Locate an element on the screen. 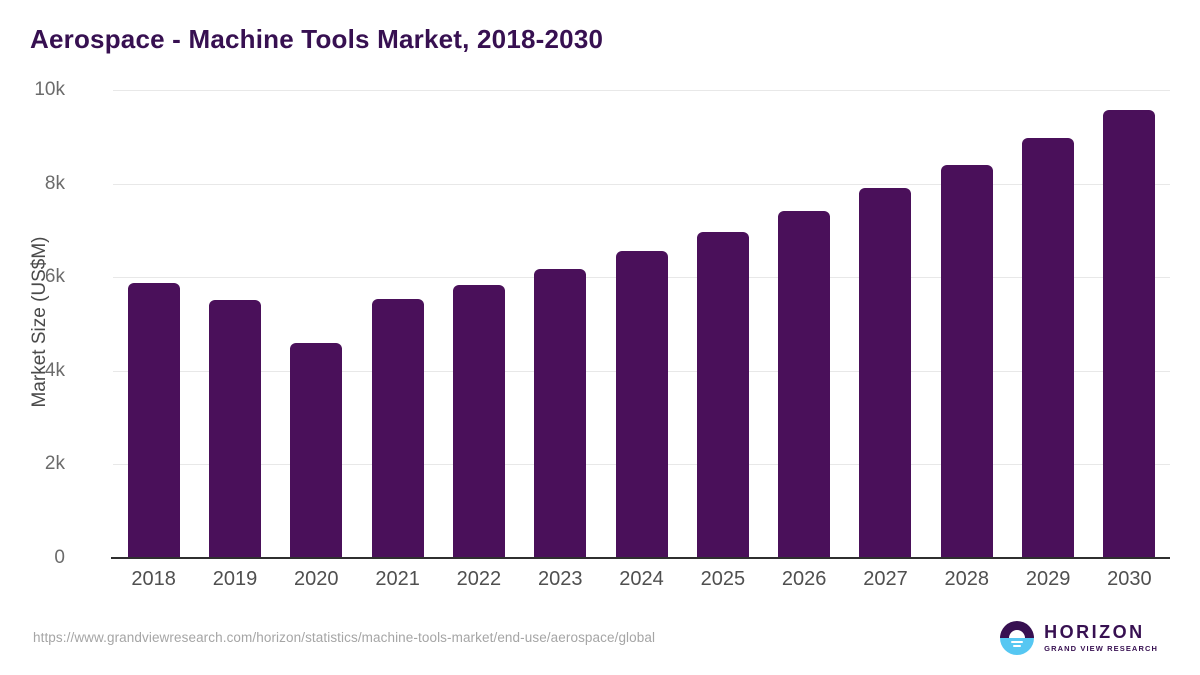 The width and height of the screenshot is (1200, 675). sun-icon is located at coordinates (1017, 634).